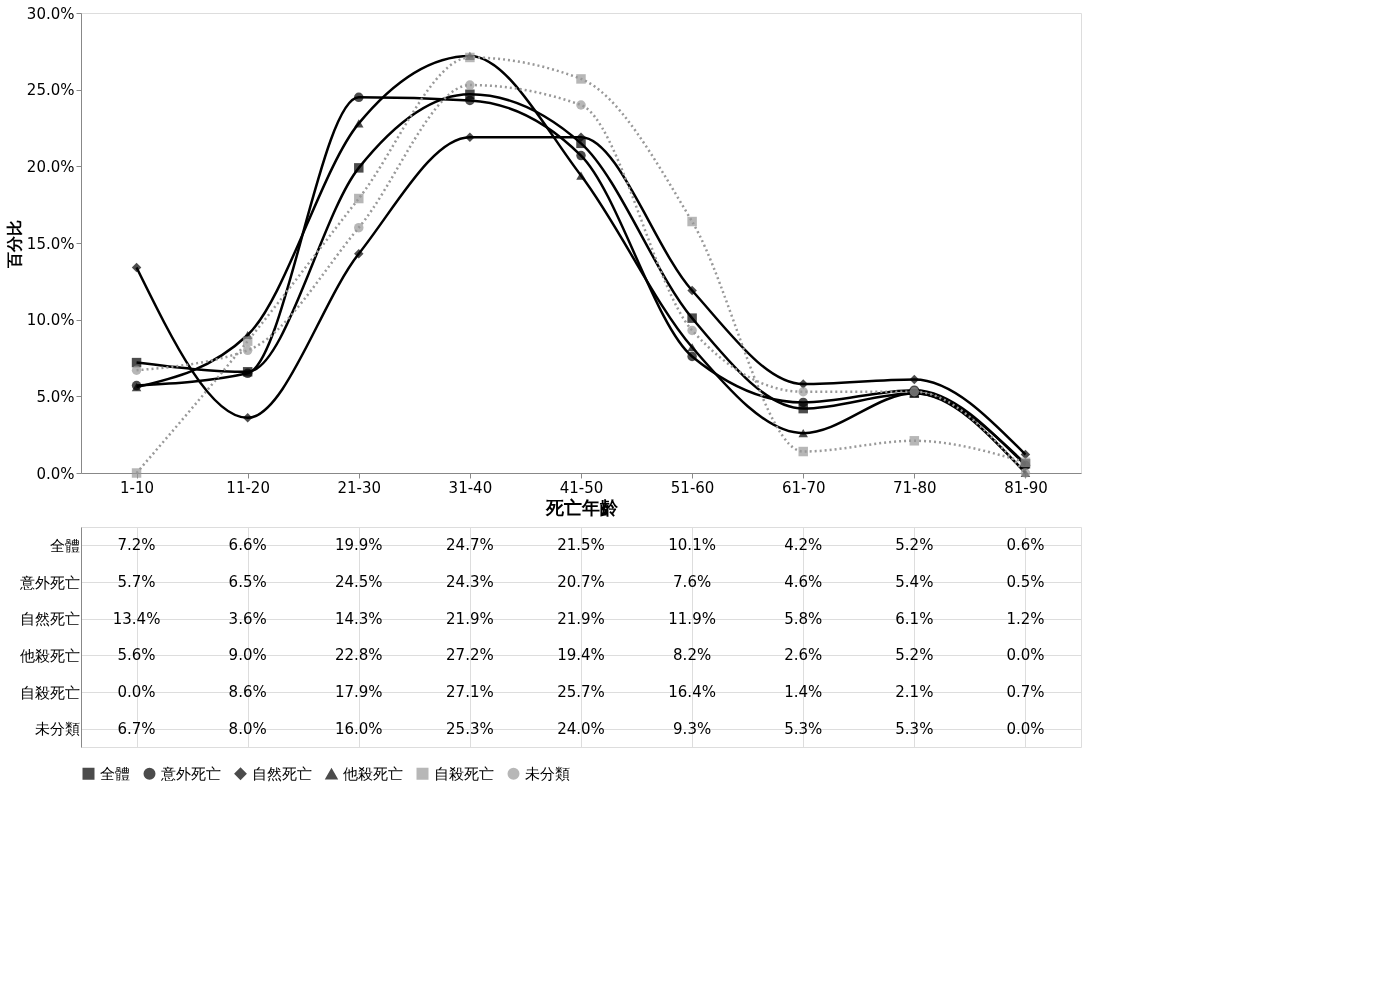 The height and width of the screenshot is (987, 1381). What do you see at coordinates (50, 166) in the screenshot?
I see `y-tick-label: 20.0%` at bounding box center [50, 166].